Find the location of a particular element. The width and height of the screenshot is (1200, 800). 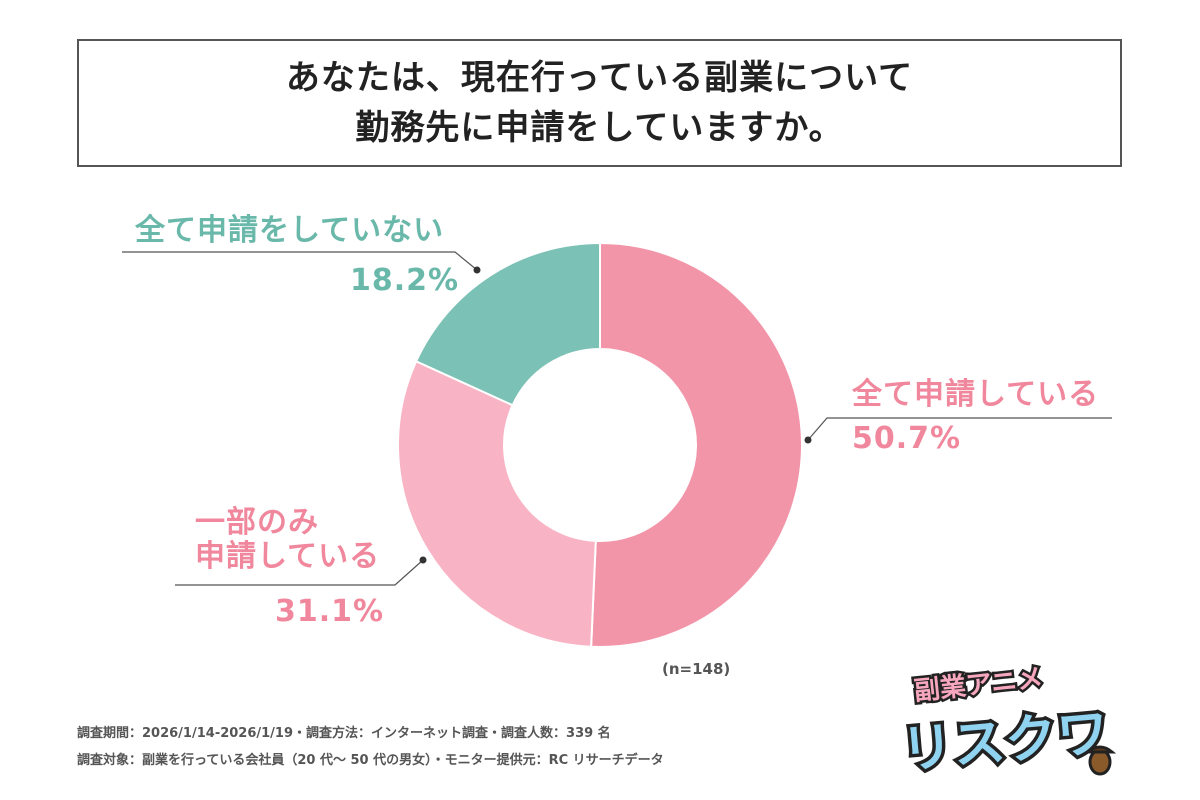

label-partly-applied-name-2: 申請している is located at coordinates (288, 556).